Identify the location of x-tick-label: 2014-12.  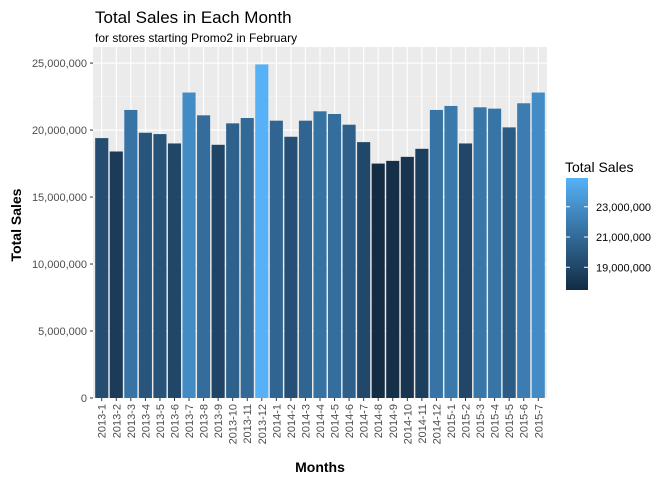
(437, 424).